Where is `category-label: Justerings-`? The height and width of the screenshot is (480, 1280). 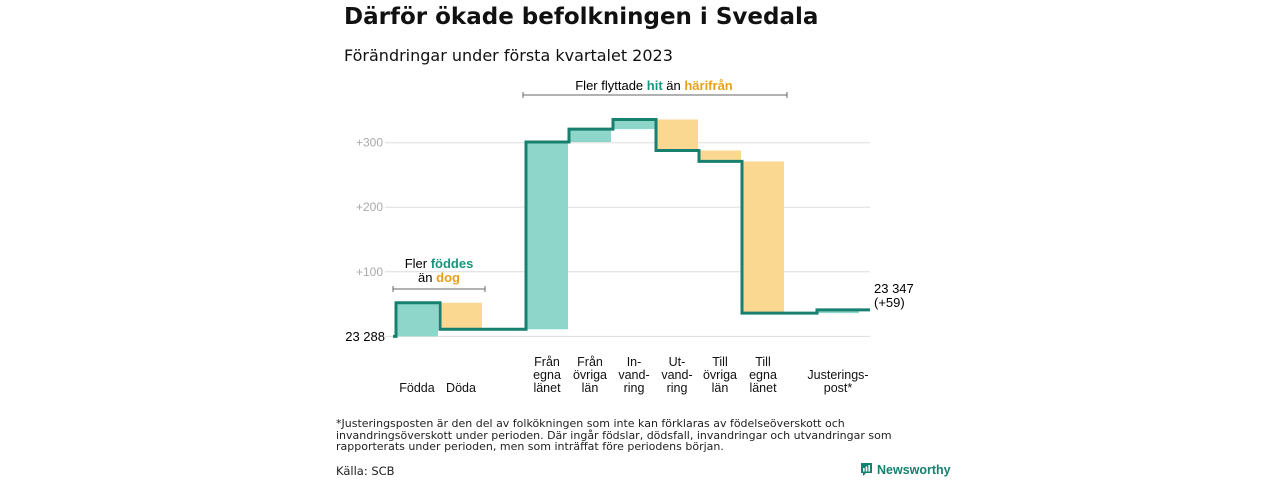
category-label: Justerings- is located at coordinates (837, 375).